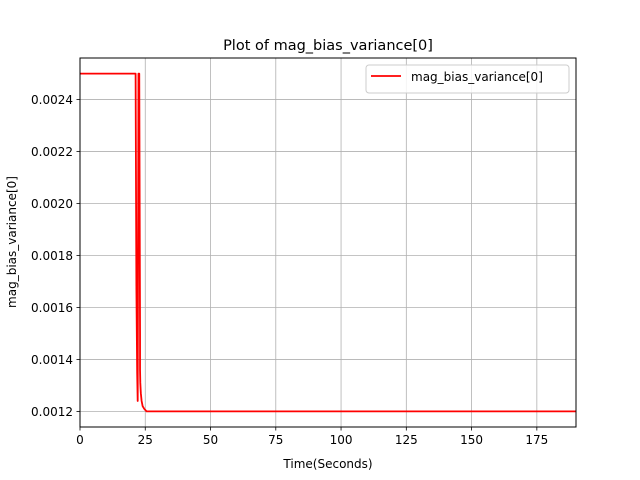  I want to click on x-tick-label: 150, so click(471, 440).